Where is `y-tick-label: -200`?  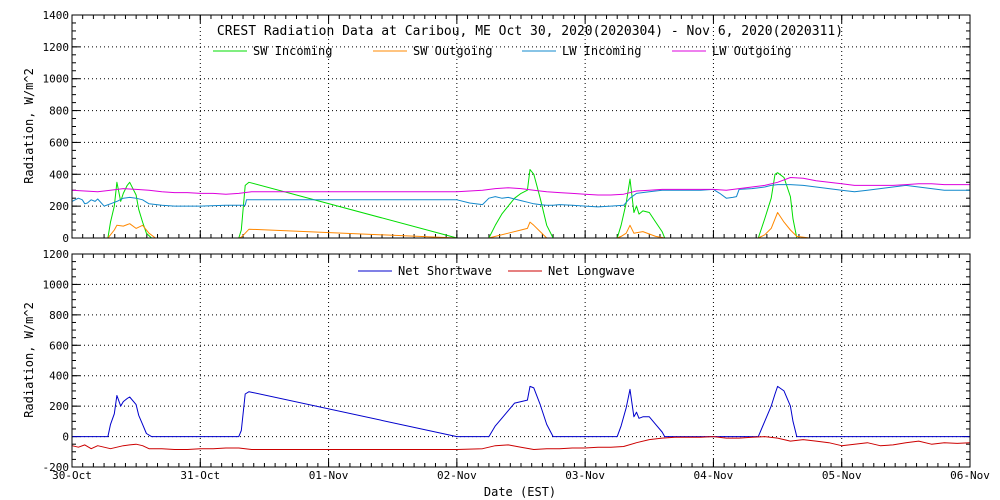 y-tick-label: -200 is located at coordinates (56, 467).